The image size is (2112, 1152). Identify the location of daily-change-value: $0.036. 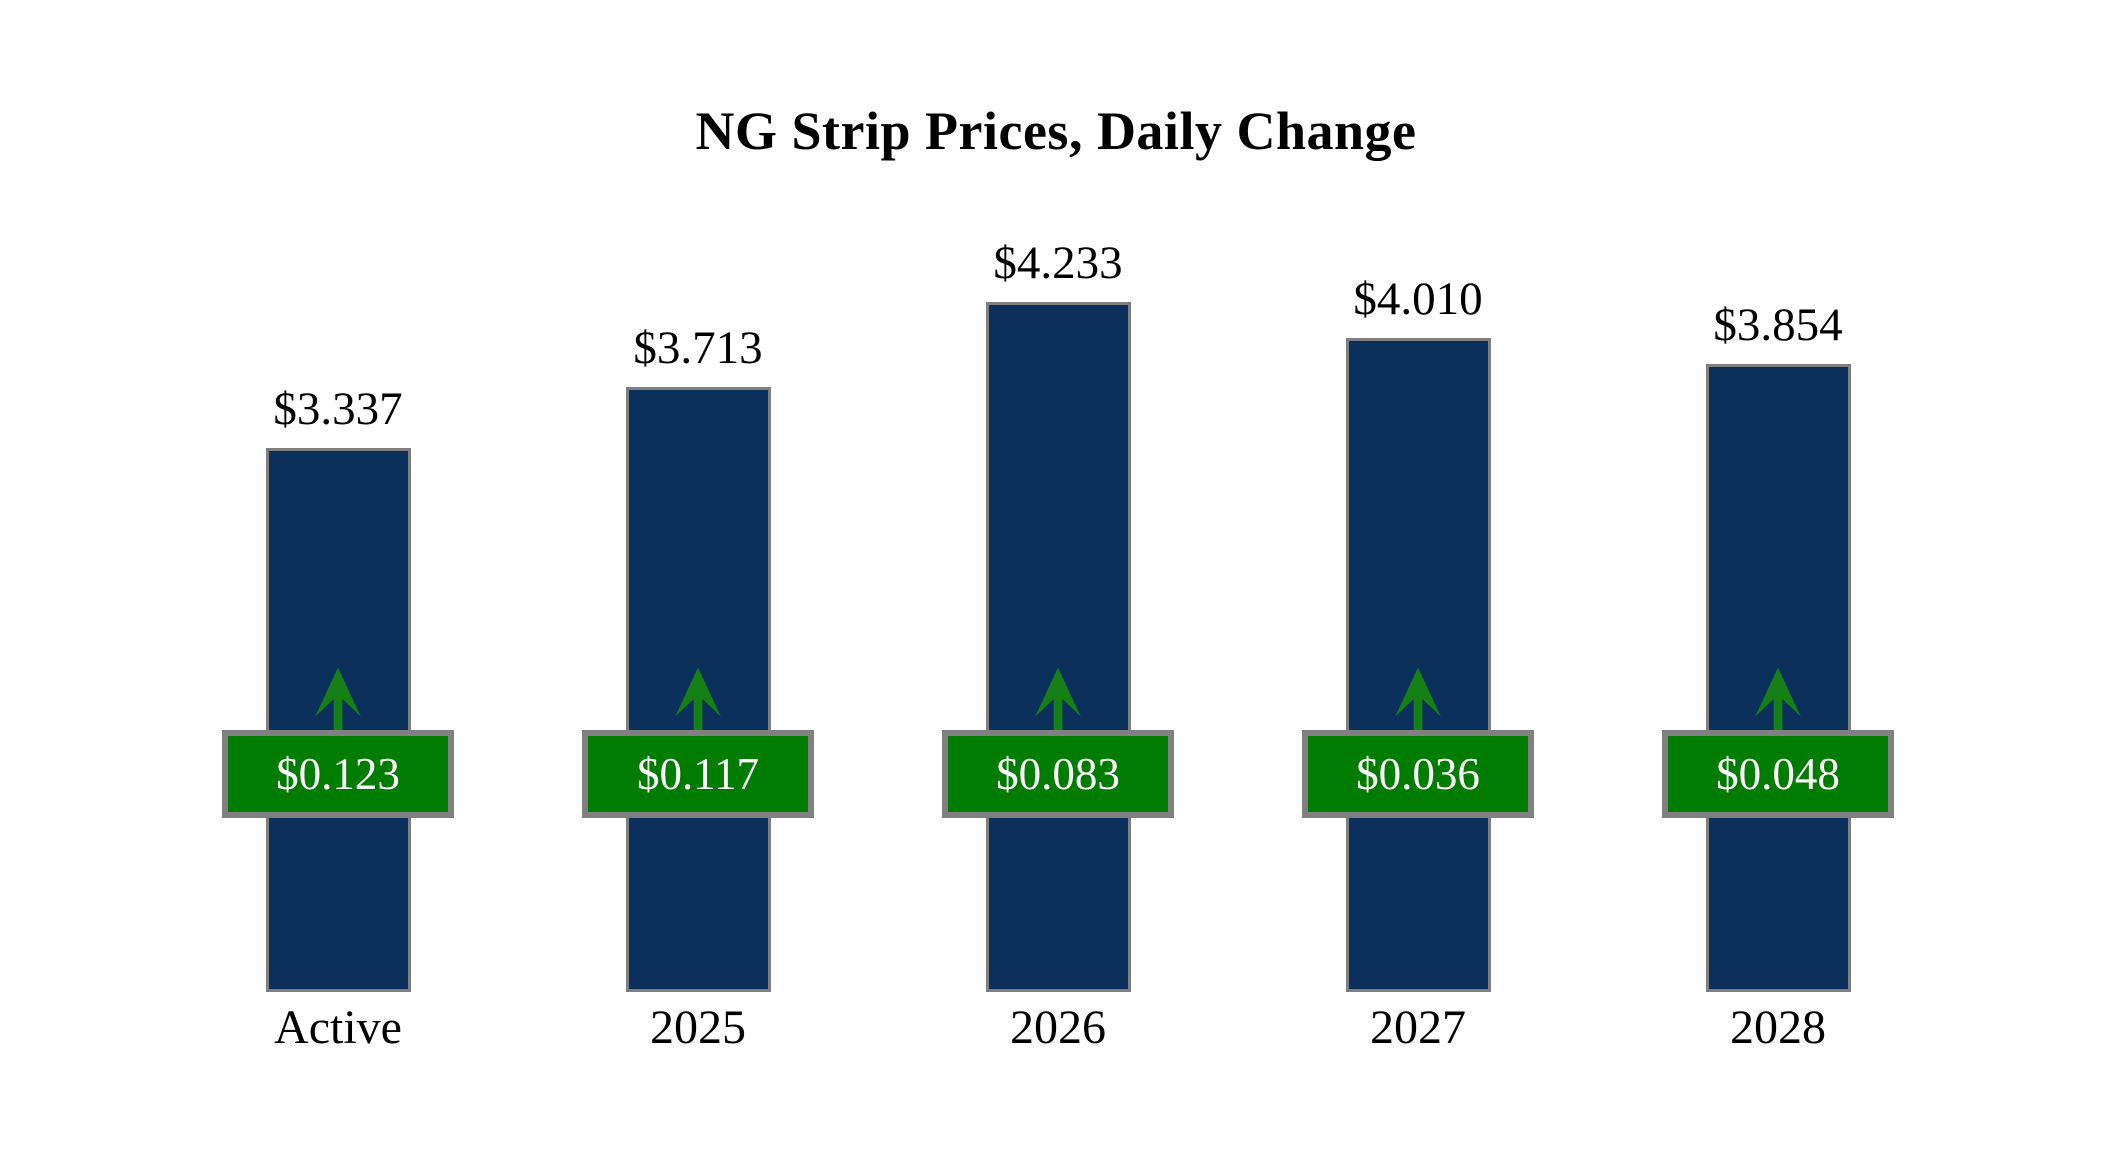
(1418, 774).